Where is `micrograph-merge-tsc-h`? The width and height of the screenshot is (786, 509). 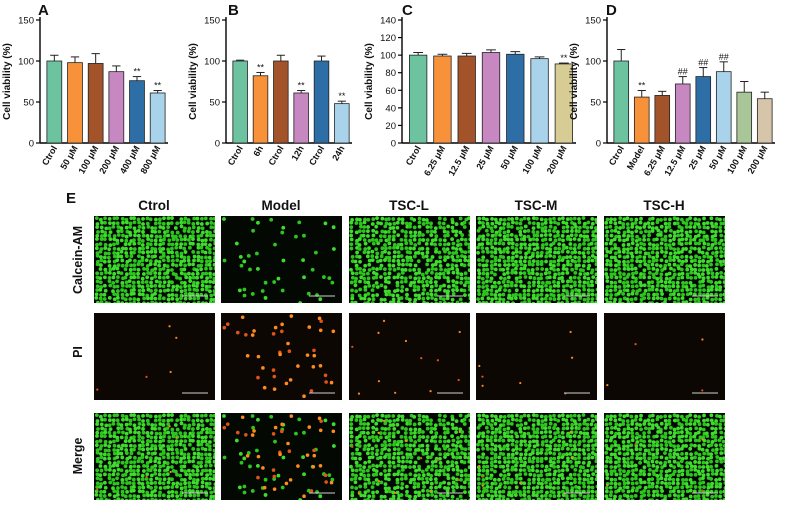 micrograph-merge-tsc-h is located at coordinates (664, 456).